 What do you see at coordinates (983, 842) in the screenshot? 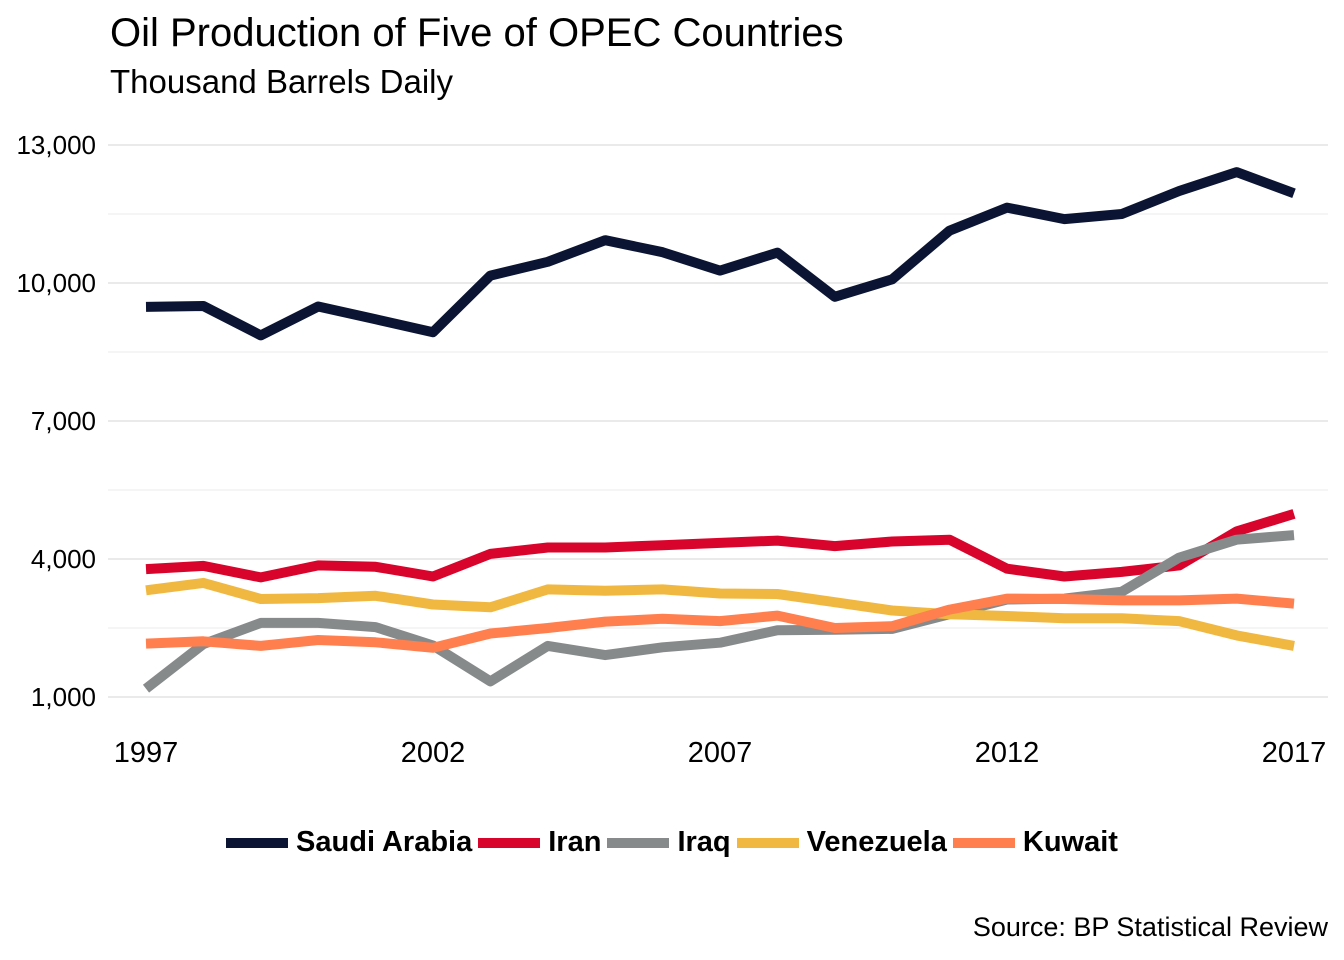
I see `legend-key-kuwait` at bounding box center [983, 842].